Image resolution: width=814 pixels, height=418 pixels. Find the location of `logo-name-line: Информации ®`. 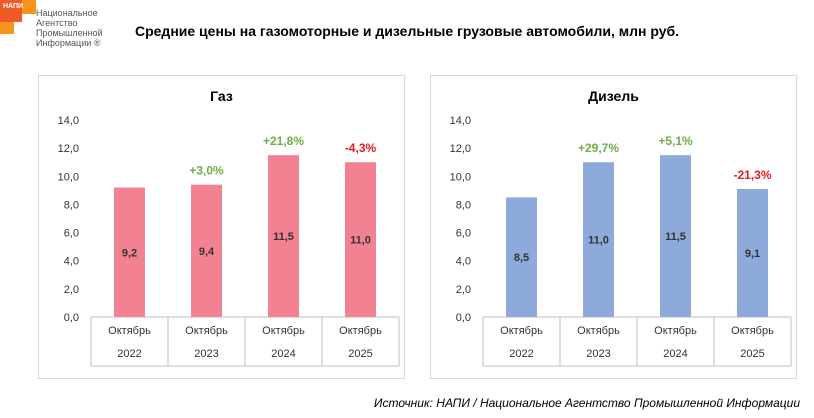

logo-name-line: Информации ® is located at coordinates (68, 43).